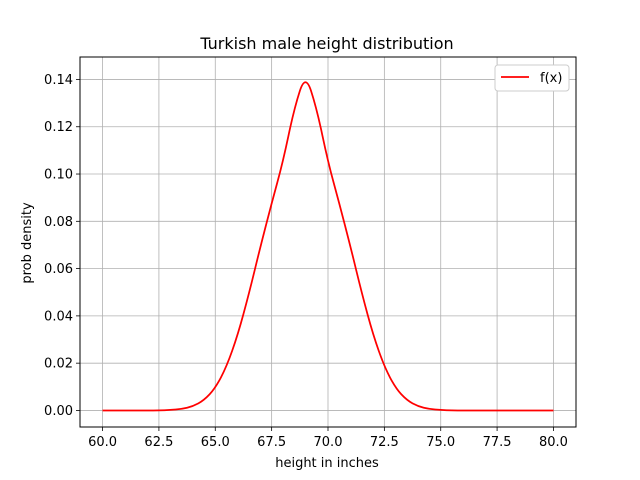 This screenshot has height=480, width=640. I want to click on y-tick-label: 0.00, so click(58, 411).